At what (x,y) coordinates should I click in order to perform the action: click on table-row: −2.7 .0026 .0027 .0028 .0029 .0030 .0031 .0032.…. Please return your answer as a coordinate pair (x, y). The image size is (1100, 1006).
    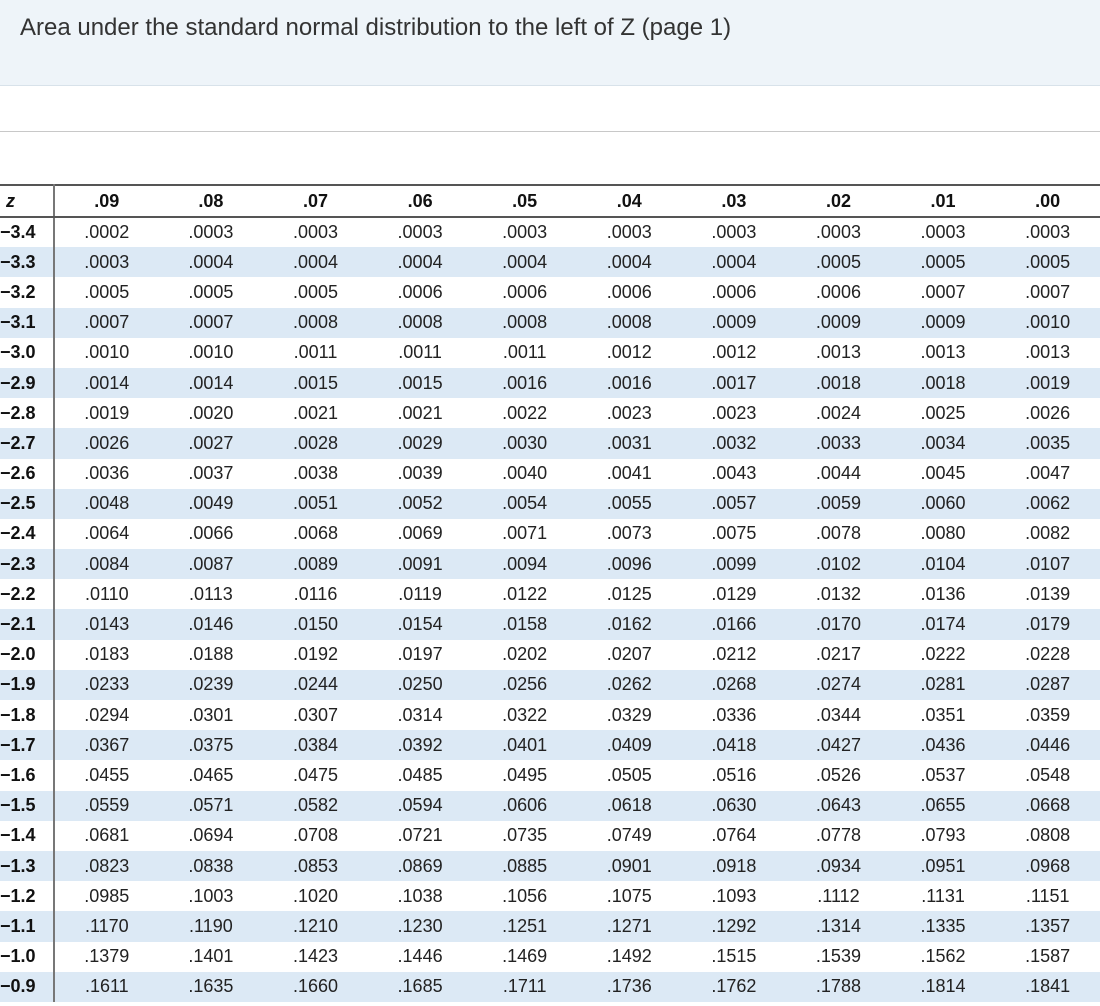
    Looking at the image, I should click on (550, 443).